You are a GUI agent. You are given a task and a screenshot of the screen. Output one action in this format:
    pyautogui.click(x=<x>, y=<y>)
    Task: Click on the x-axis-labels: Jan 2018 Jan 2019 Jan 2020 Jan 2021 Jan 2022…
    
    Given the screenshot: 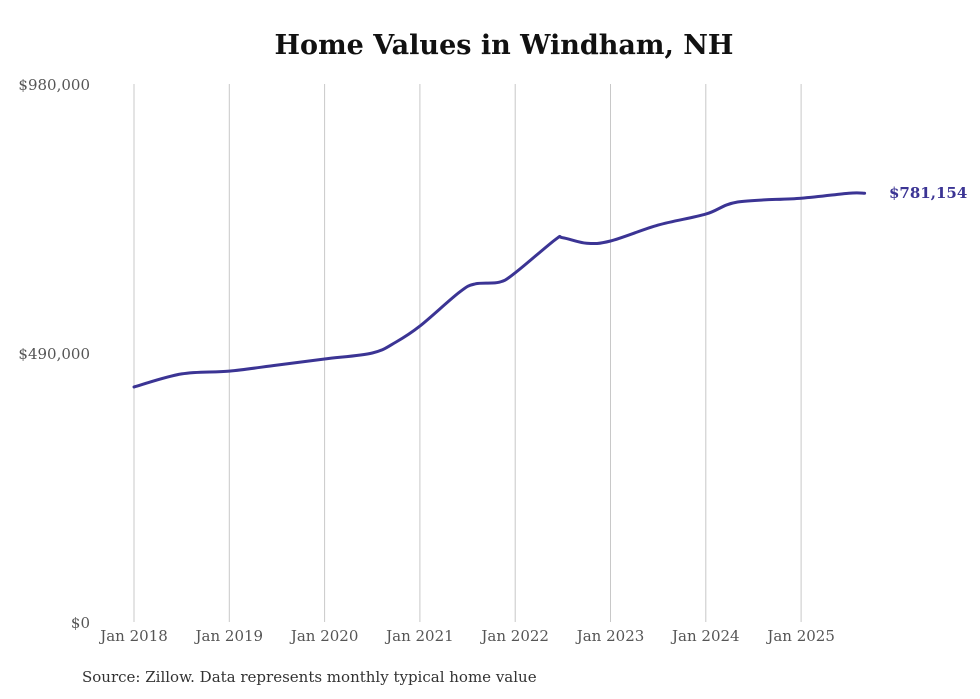 What is the action you would take?
    pyautogui.click(x=466, y=636)
    